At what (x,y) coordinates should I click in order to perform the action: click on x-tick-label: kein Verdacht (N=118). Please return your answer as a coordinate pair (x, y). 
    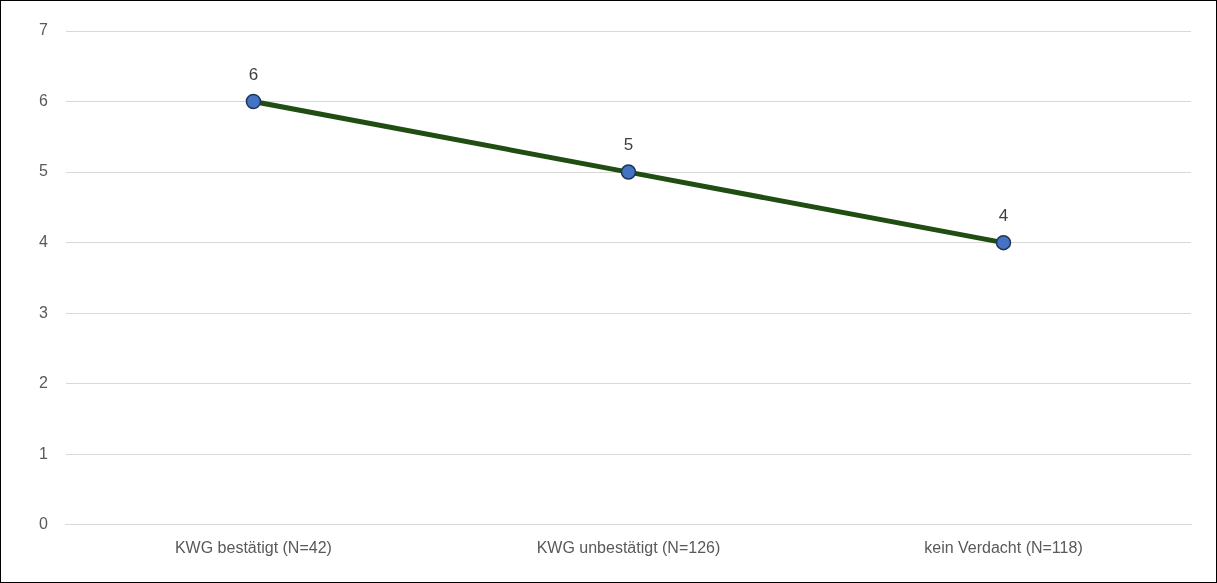
    Looking at the image, I should click on (1003, 547).